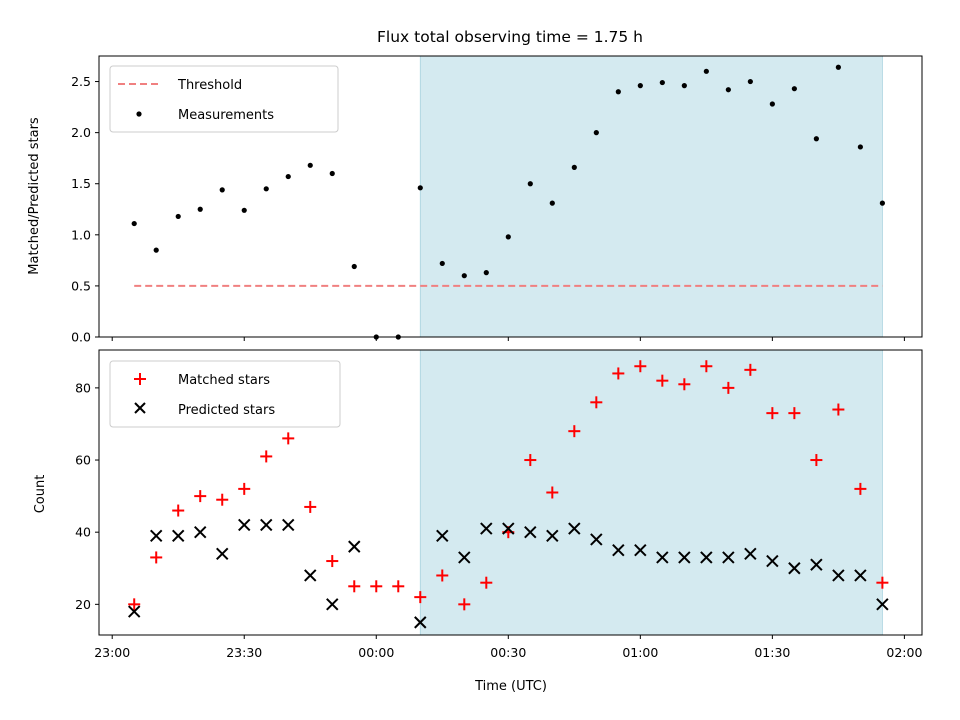 Image resolution: width=960 pixels, height=720 pixels. I want to click on chart-title: Flux total observing time = 1.75 h, so click(510, 37).